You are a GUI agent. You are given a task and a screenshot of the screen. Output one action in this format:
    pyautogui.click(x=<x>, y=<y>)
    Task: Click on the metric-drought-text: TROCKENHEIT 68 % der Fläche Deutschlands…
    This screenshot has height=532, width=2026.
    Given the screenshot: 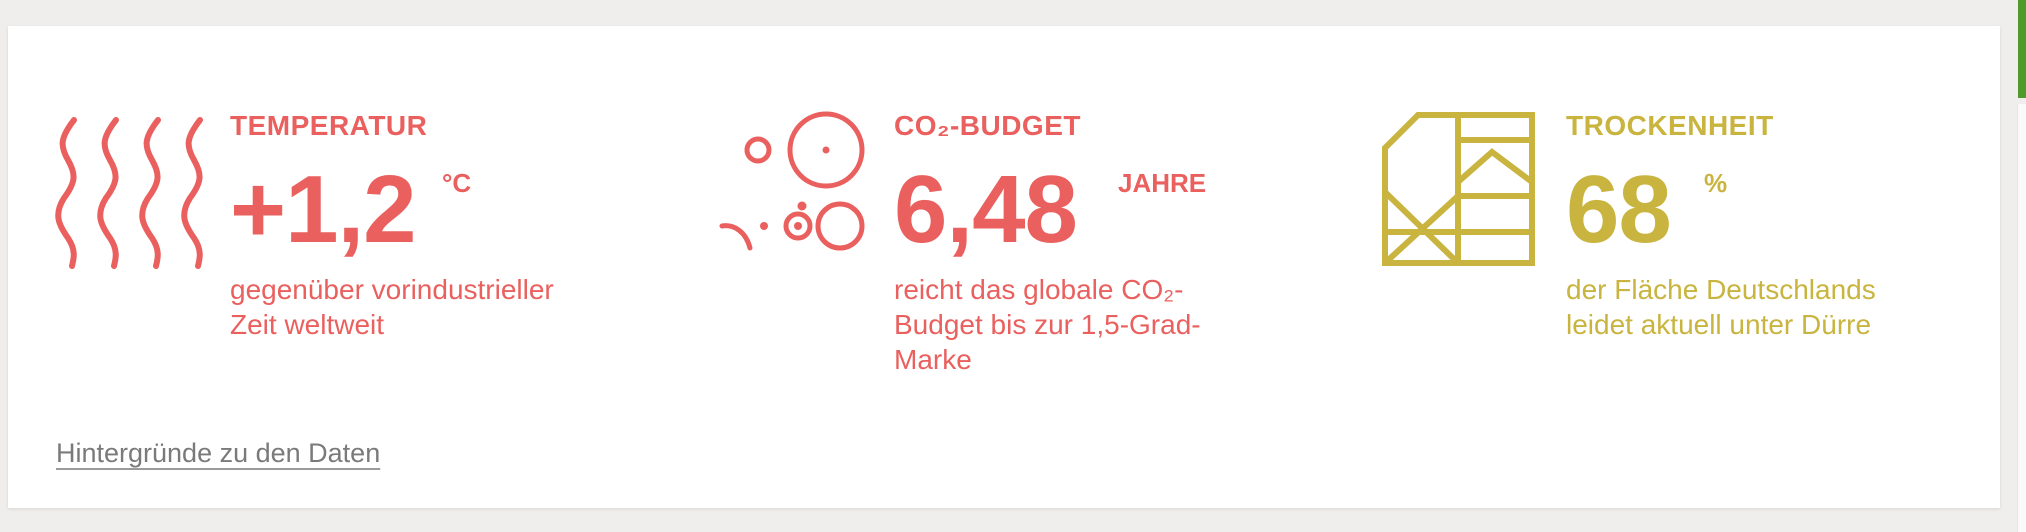 What is the action you would take?
    pyautogui.click(x=1746, y=226)
    